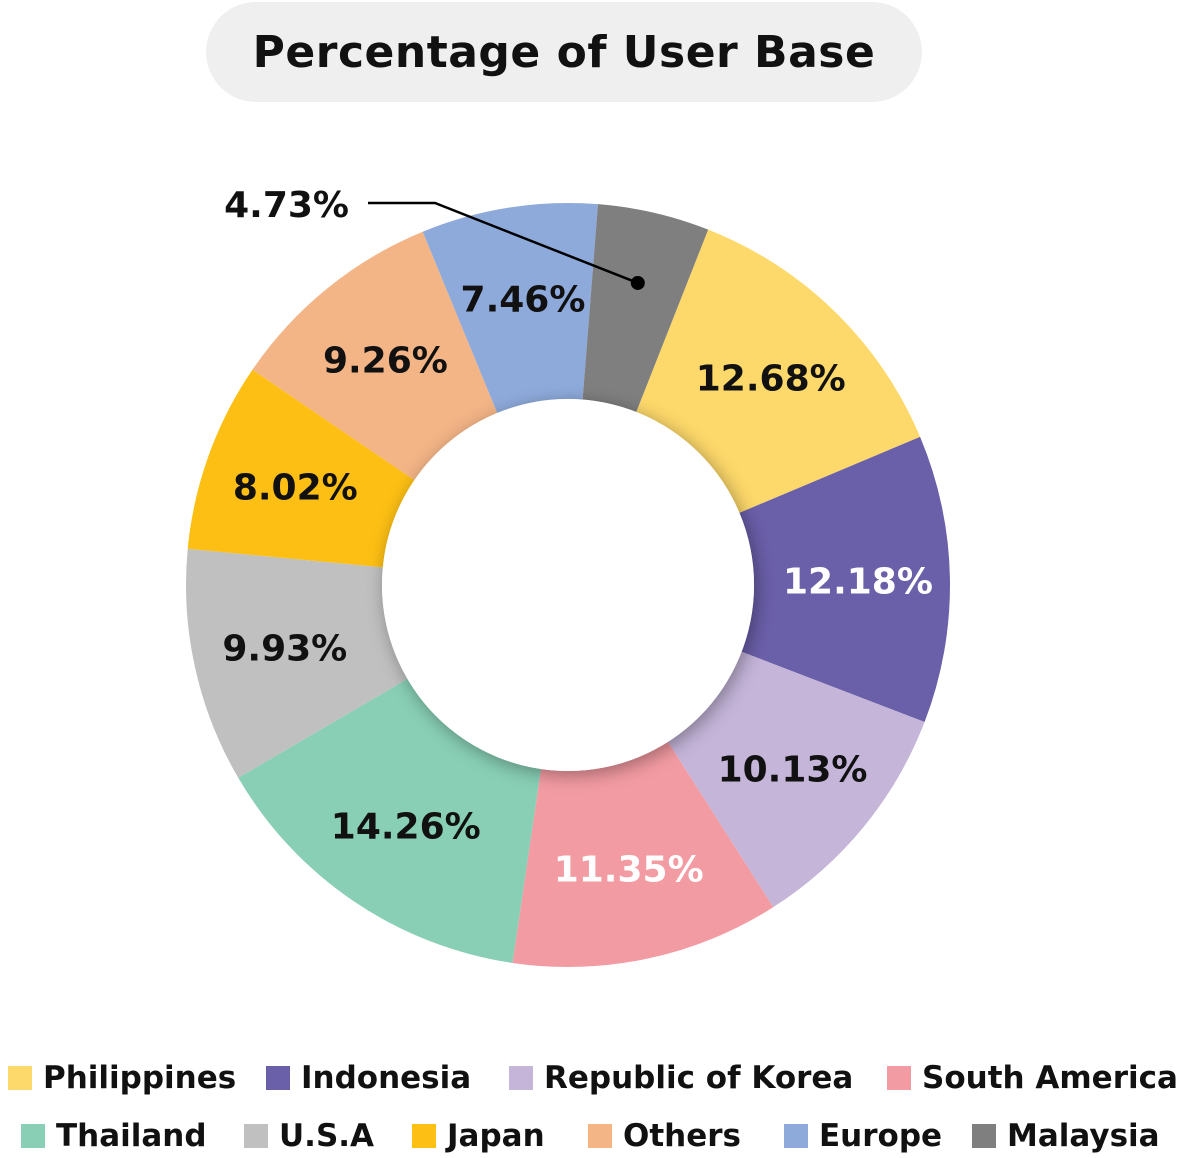 Image resolution: width=1185 pixels, height=1158 pixels. I want to click on legend-item-thailand: Thailand, so click(114, 1136).